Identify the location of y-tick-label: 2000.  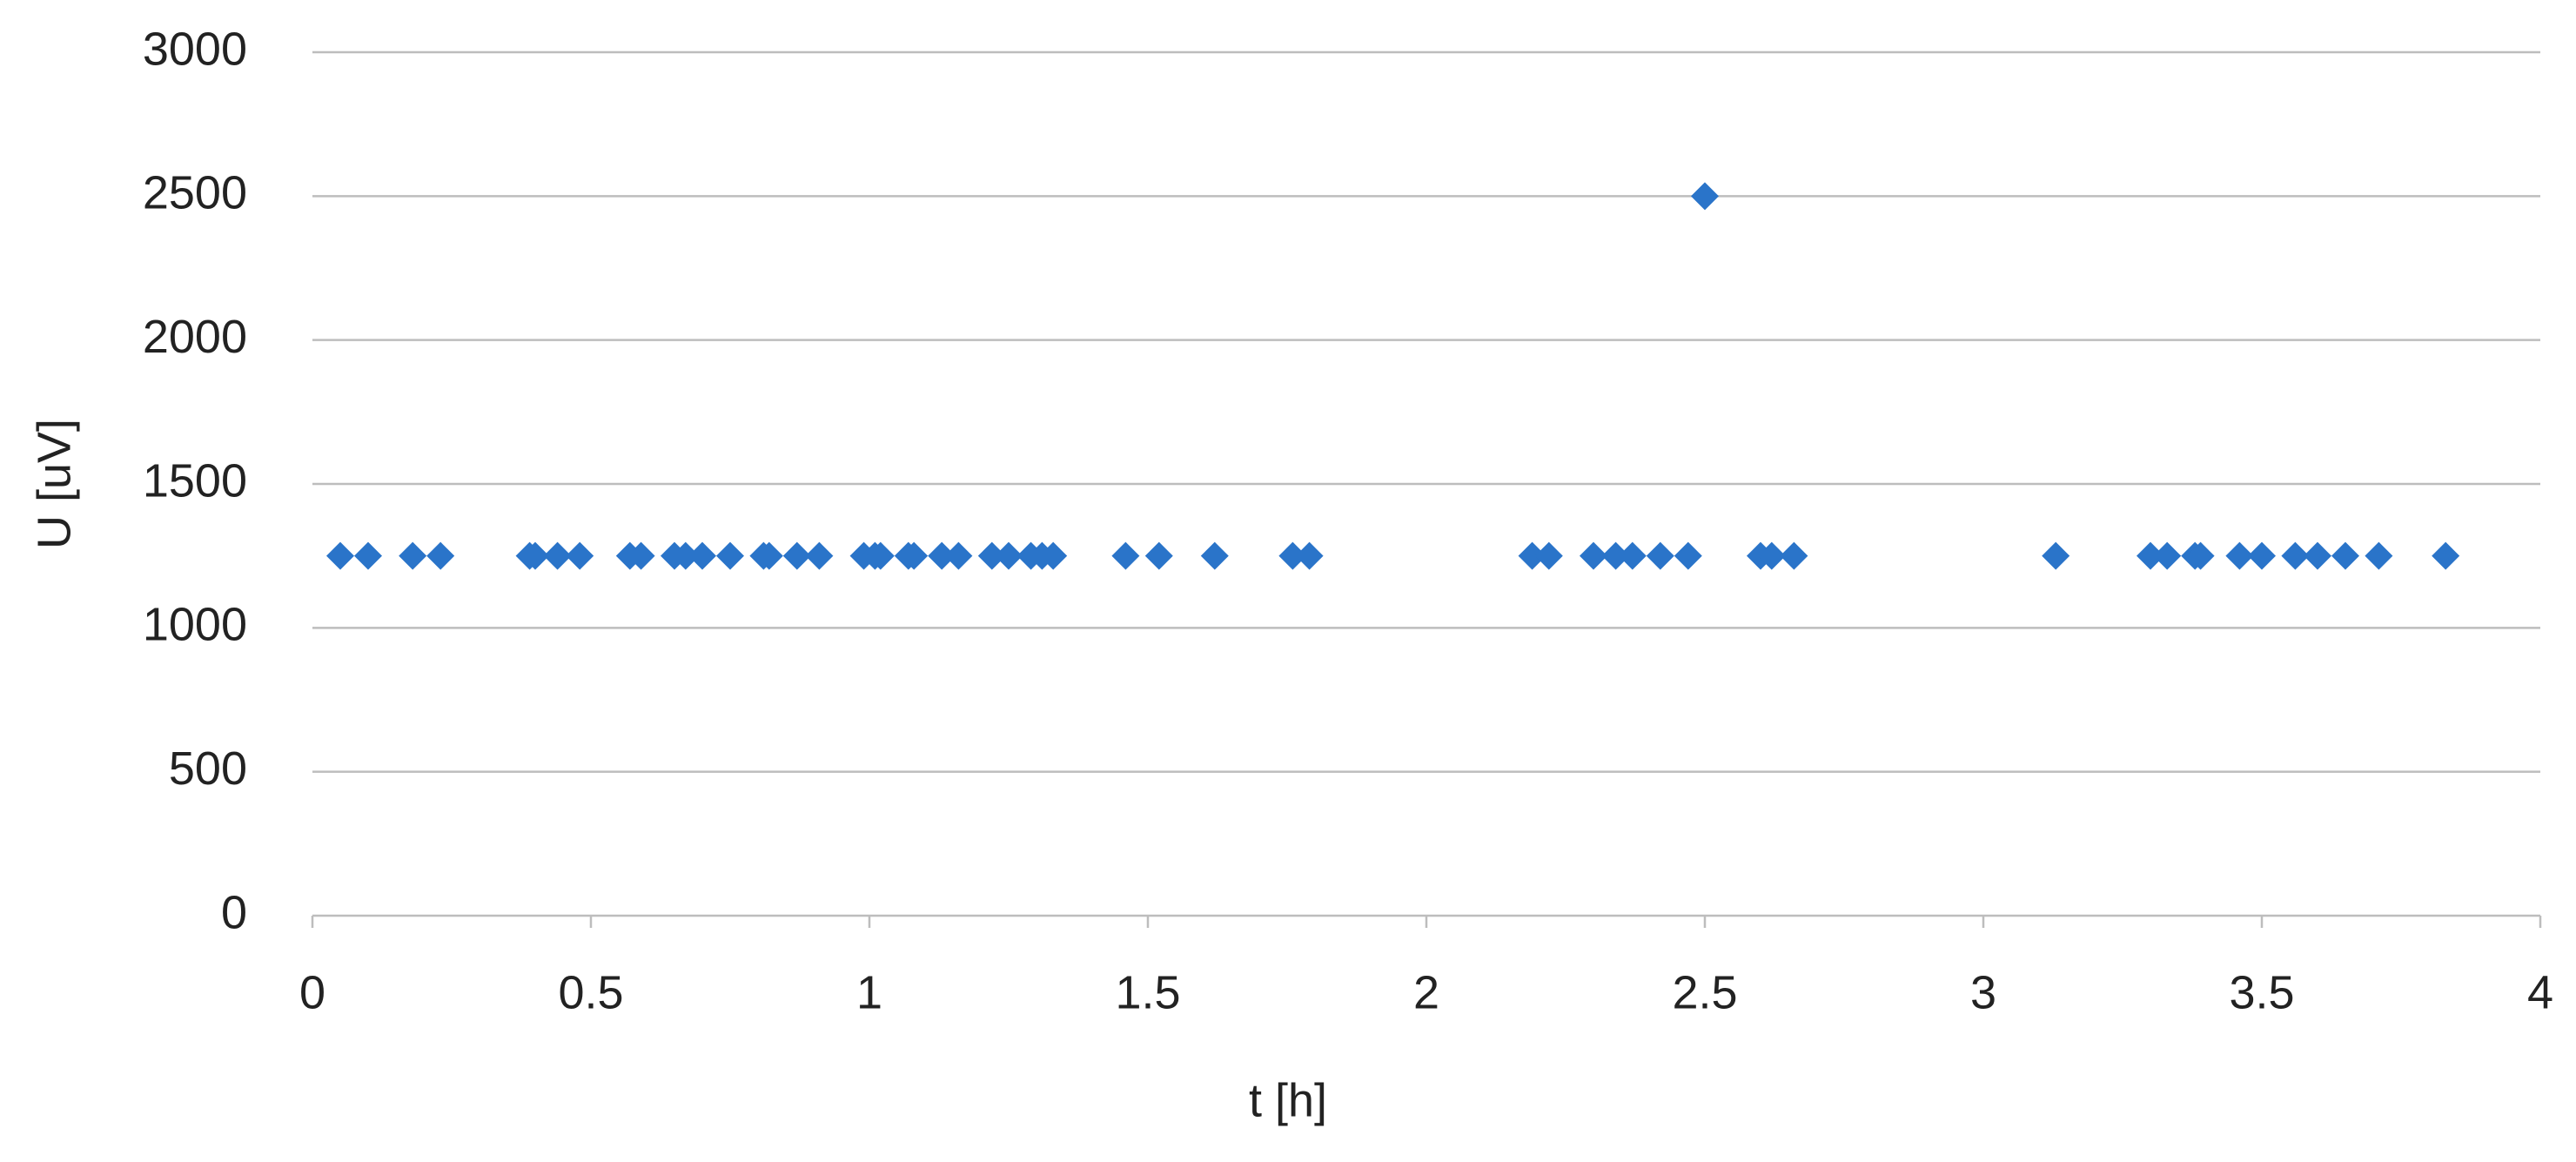
(195, 337).